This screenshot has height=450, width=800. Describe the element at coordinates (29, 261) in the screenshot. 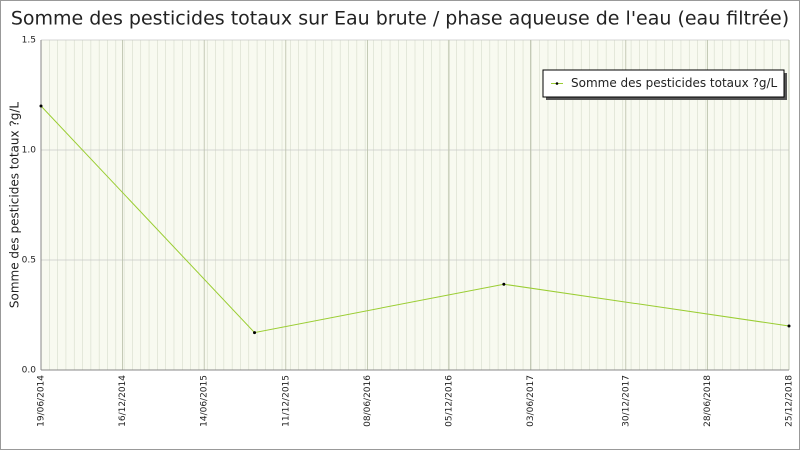

I see `y-tick-label: 0.5` at that location.